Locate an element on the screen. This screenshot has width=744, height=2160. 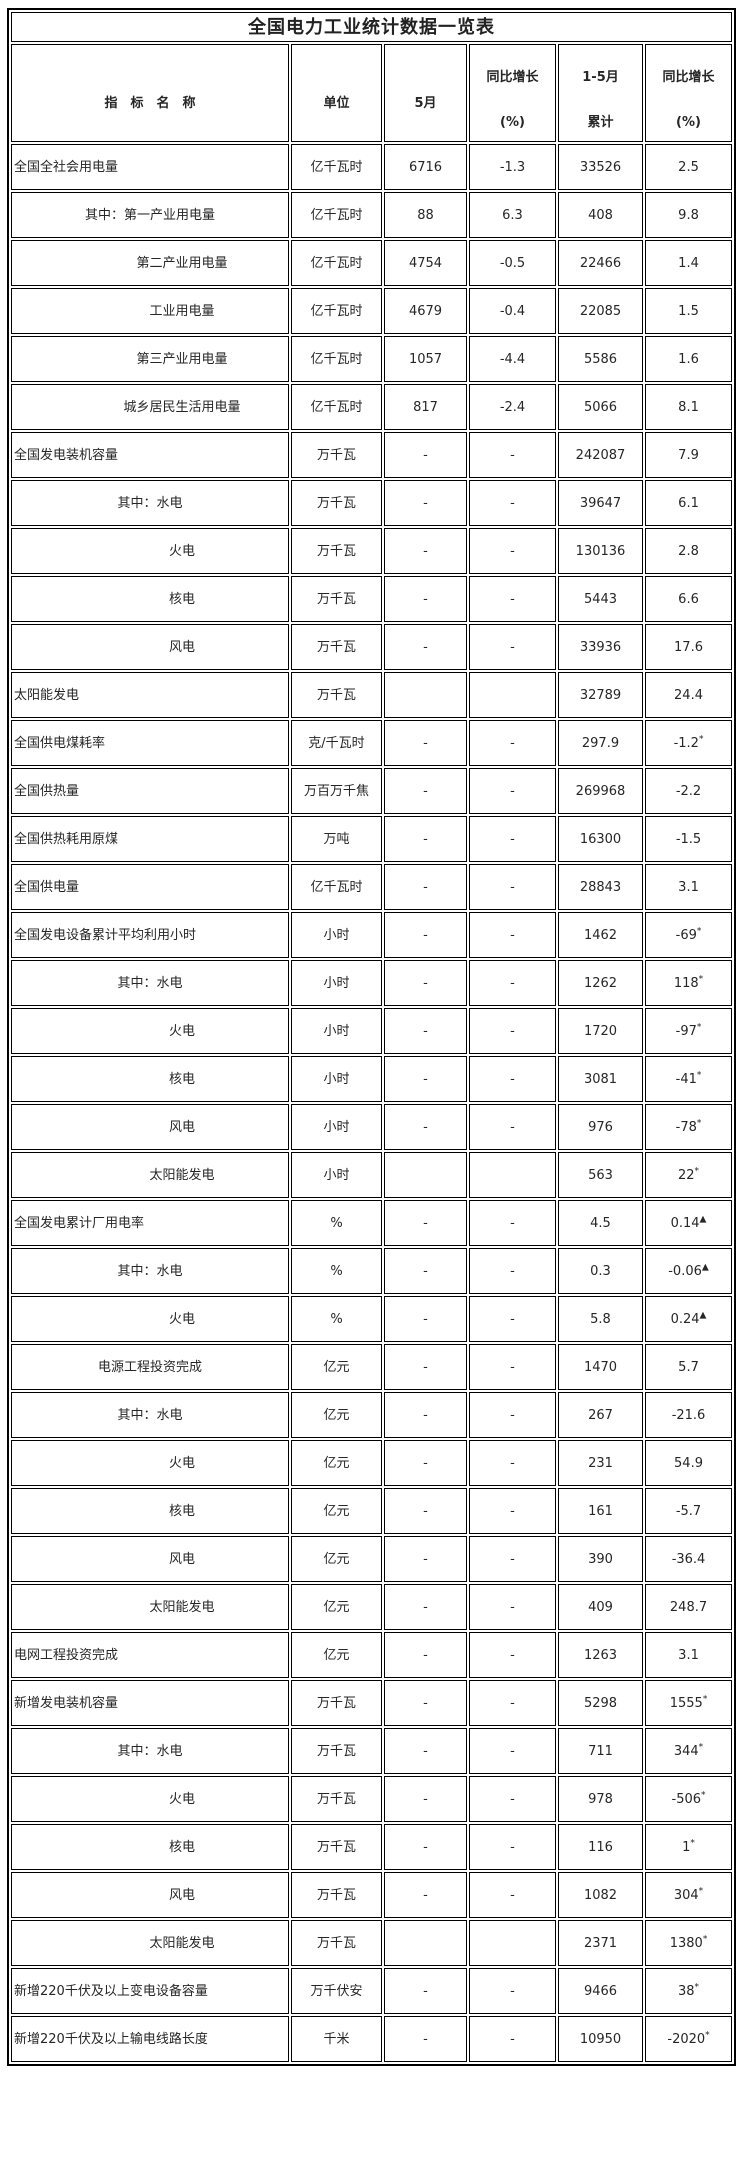
cumulative-value-cell: 297.9 is located at coordinates (600, 743).